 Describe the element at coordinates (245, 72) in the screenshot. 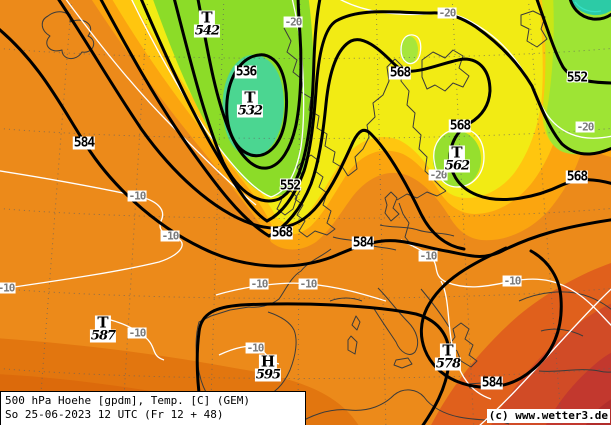

I see `height-contour-label: 536` at that location.